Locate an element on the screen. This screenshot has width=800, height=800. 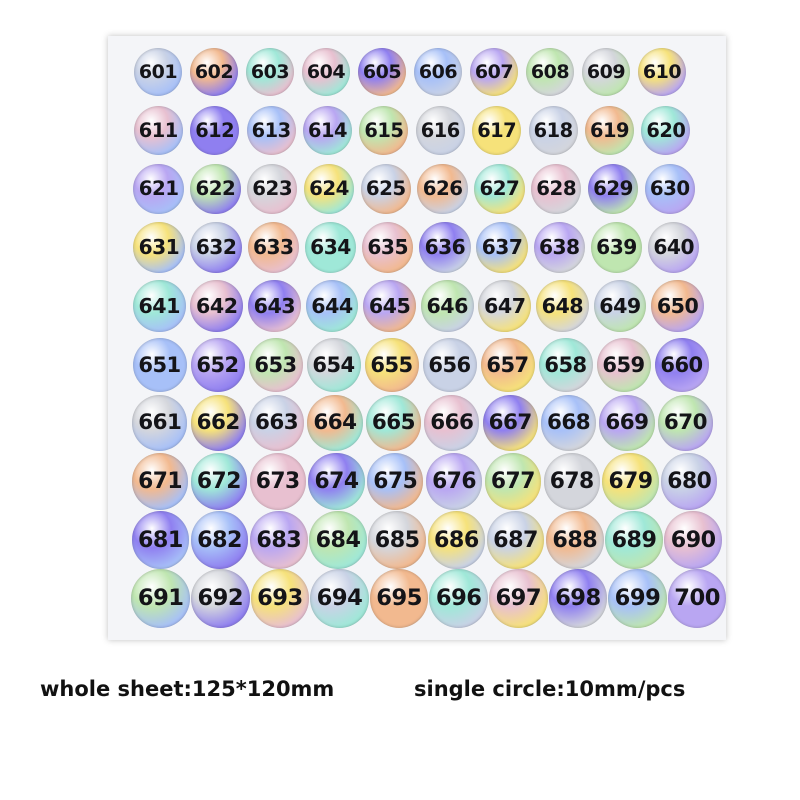
sticker: 686 is located at coordinates (456, 540).